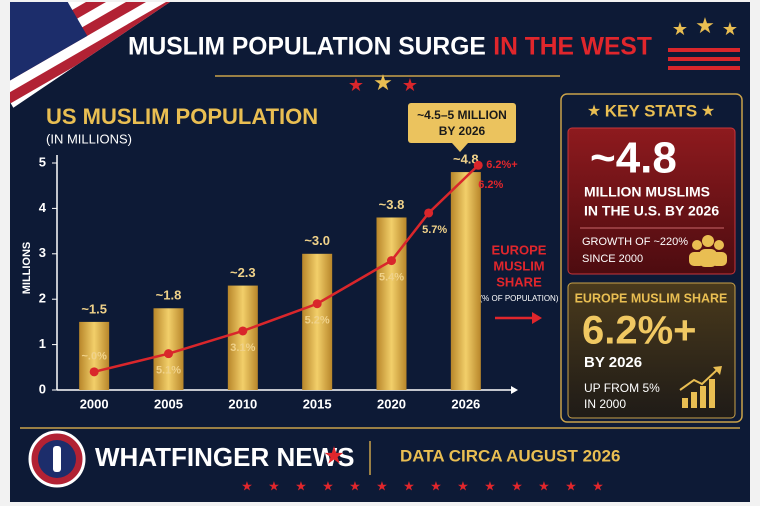 This screenshot has width=760, height=511. Describe the element at coordinates (243, 272) in the screenshot. I see `bar-value-label: ~2.3` at that location.